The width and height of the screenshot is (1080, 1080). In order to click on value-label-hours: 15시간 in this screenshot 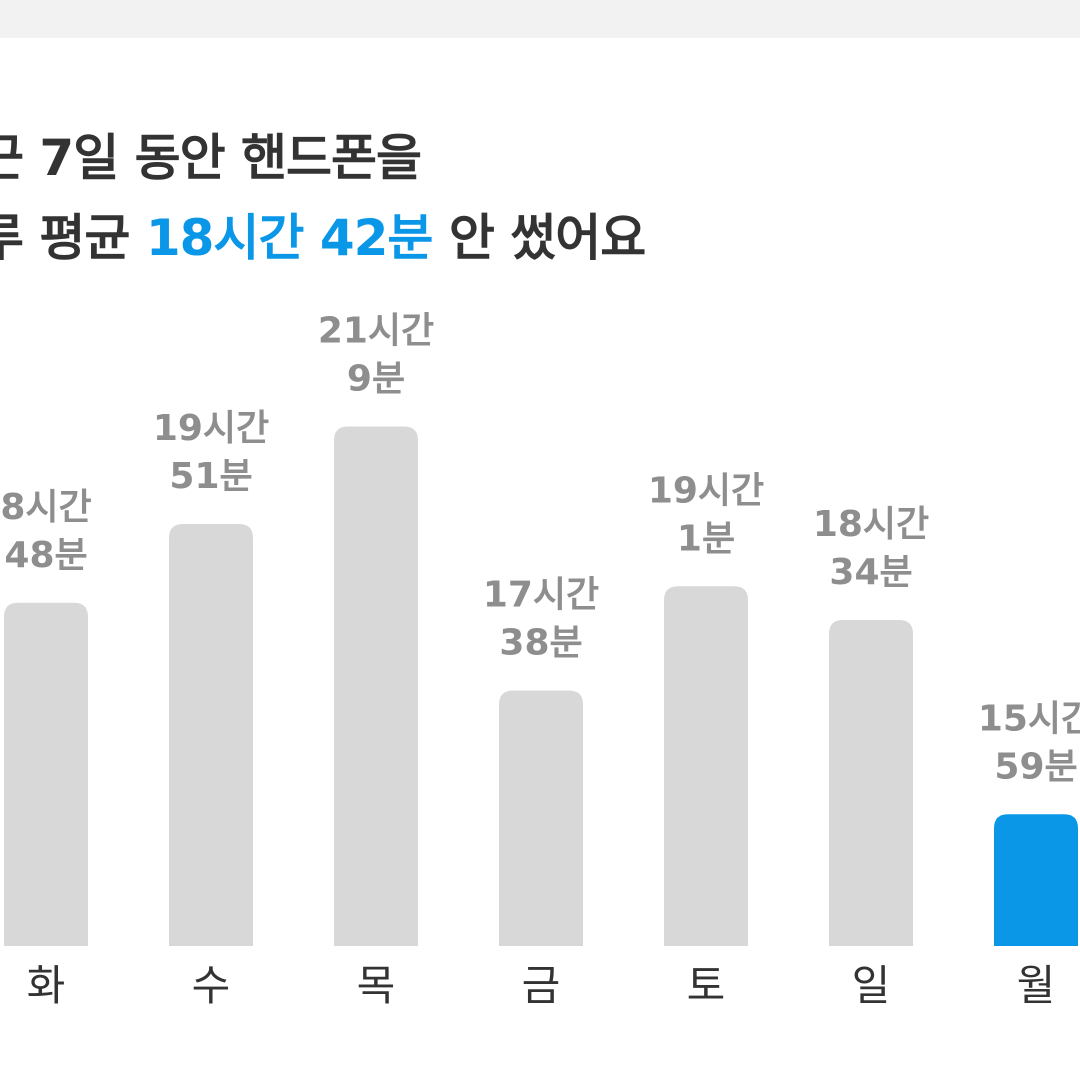, I will do `click(1029, 718)`.